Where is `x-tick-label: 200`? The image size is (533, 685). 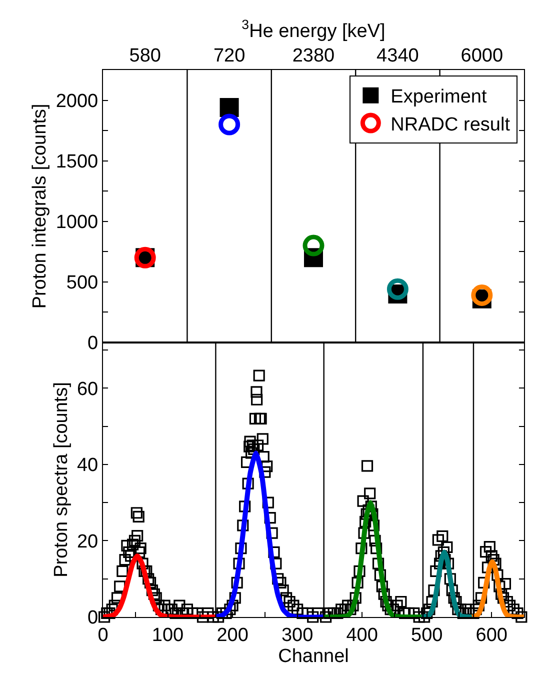
x-tick-label: 200 is located at coordinates (232, 635).